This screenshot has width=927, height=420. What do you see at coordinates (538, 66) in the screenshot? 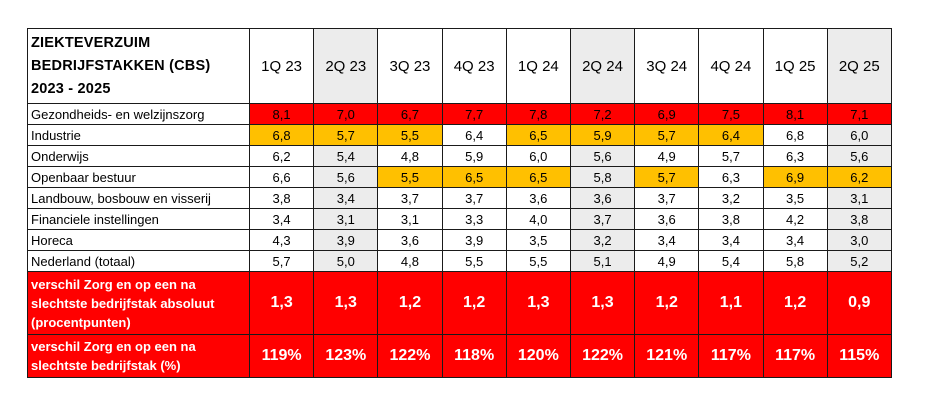
I see `quarter-header-1q-24: 1Q 24` at bounding box center [538, 66].